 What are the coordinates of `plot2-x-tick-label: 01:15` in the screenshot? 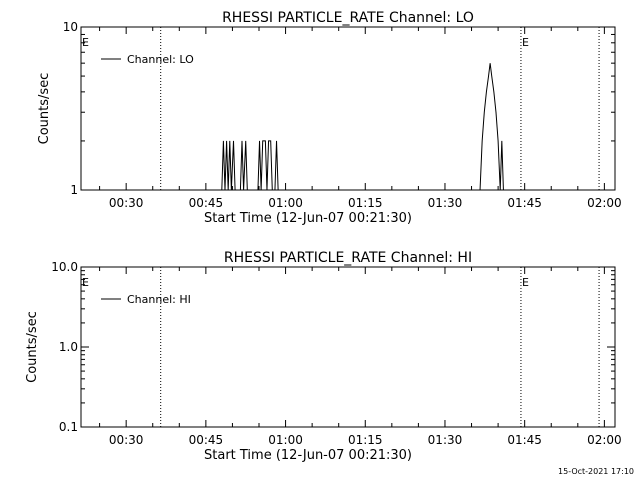 It's located at (365, 440).